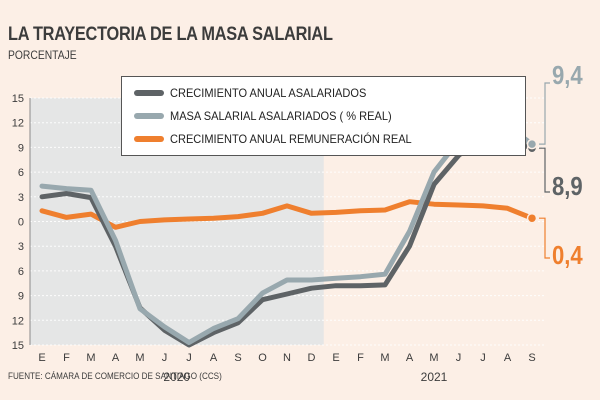 The width and height of the screenshot is (600, 400). I want to click on chart-title: LA TRAYECTORIA DE LA MASA SALARIAL, so click(170, 34).